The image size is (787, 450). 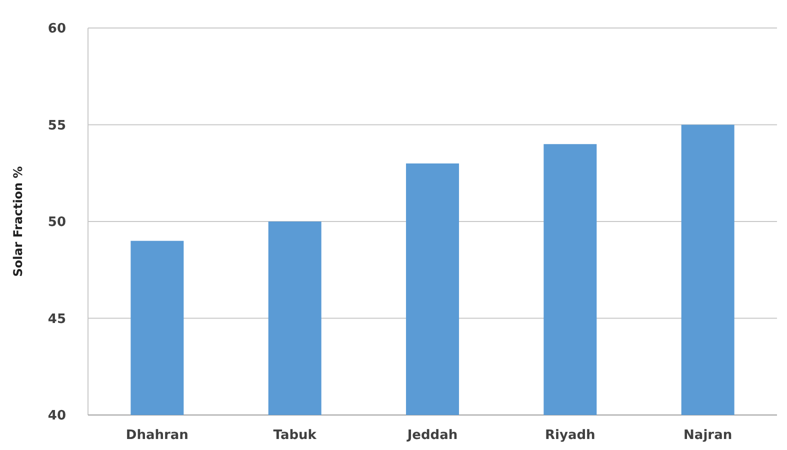 What do you see at coordinates (157, 435) in the screenshot?
I see `x-tick-label: Dhahran` at bounding box center [157, 435].